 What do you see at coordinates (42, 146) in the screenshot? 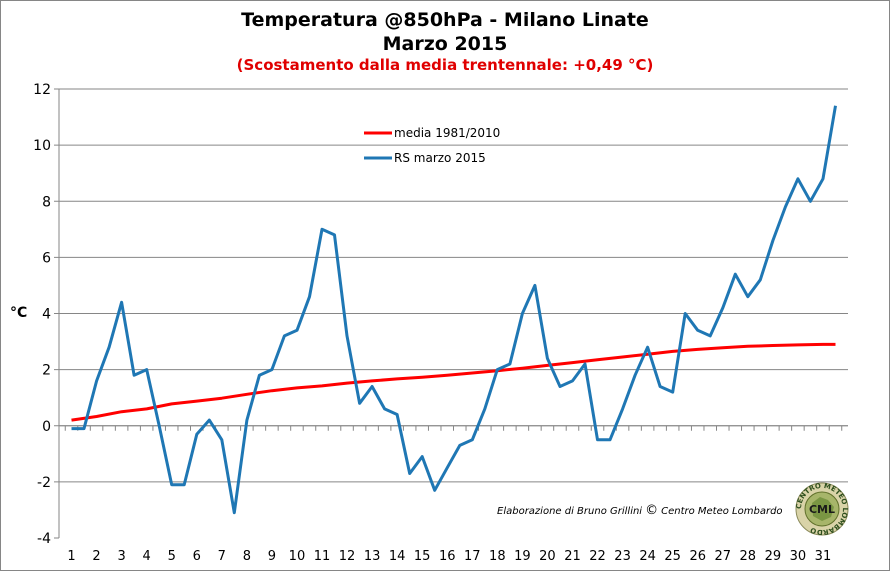
I see `y-tick-label: 10` at bounding box center [42, 146].